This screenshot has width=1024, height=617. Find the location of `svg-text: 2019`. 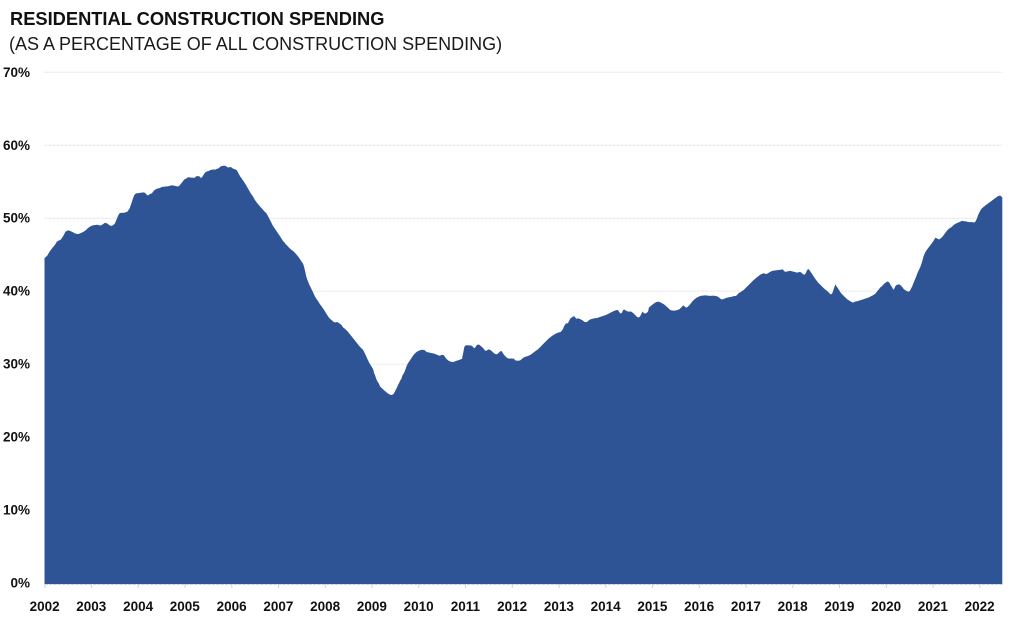

svg-text: 2019 is located at coordinates (839, 606).